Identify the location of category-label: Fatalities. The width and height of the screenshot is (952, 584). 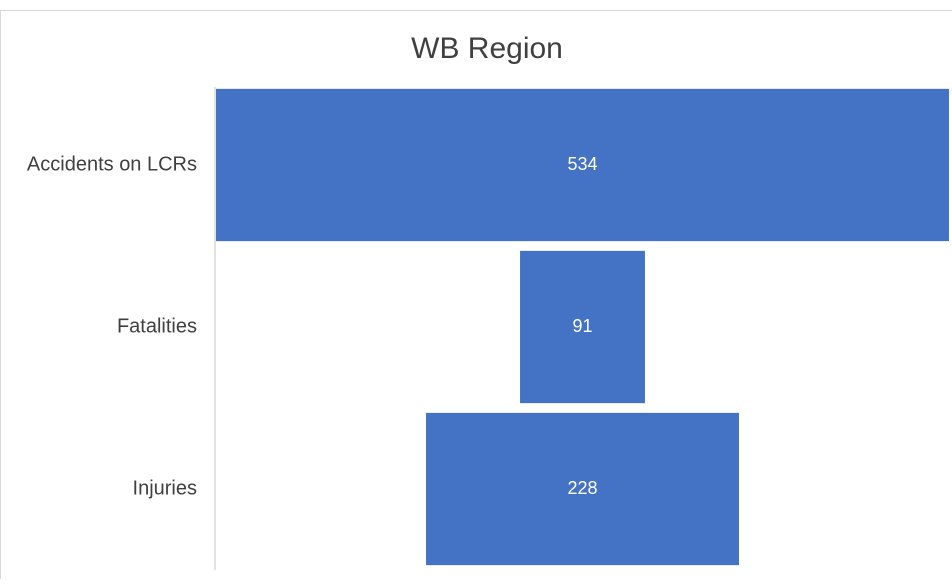
(157, 326).